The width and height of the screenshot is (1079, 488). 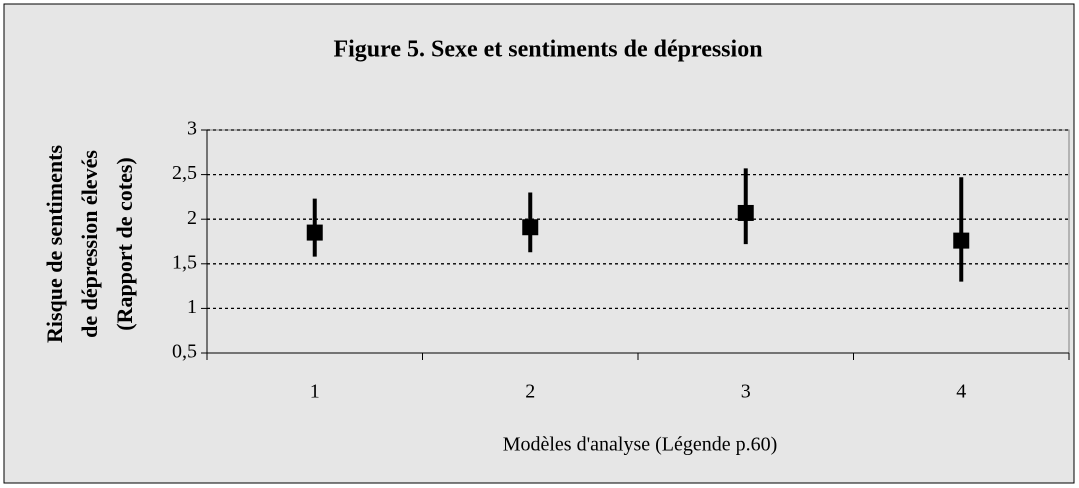 I want to click on y-tick-label: 3, so click(x=192, y=129).